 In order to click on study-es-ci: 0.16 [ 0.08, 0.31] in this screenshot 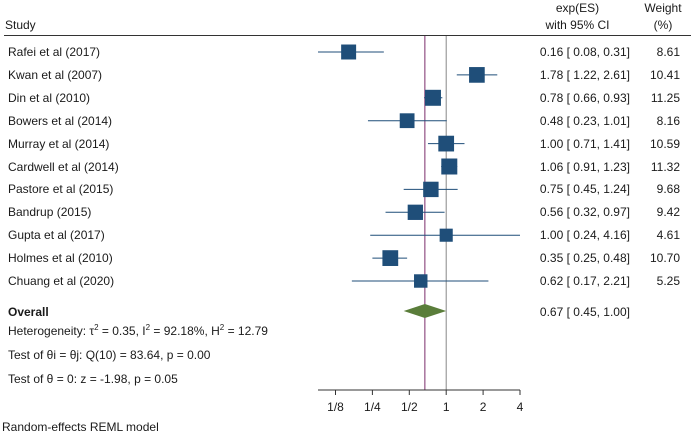, I will do `click(584, 52)`.